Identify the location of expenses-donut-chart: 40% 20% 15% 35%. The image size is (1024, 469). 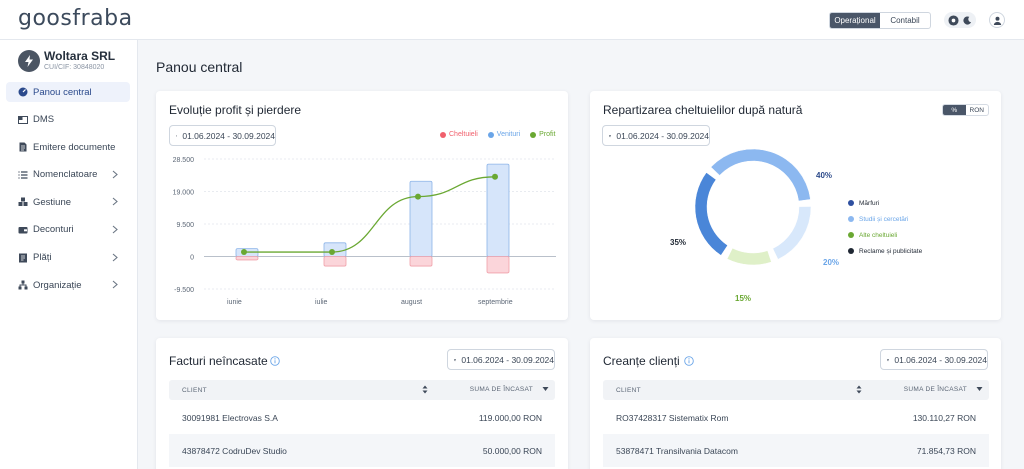
(754, 225).